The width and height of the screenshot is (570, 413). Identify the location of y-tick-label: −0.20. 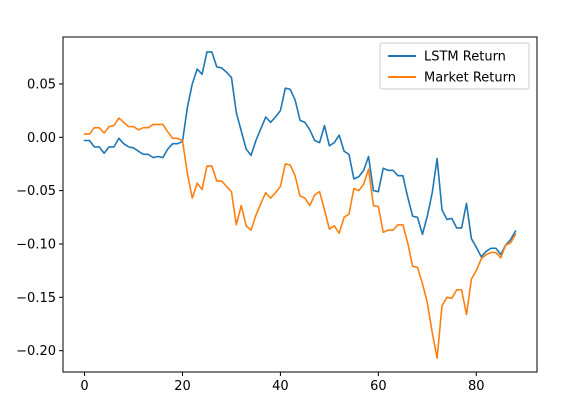
(36, 351).